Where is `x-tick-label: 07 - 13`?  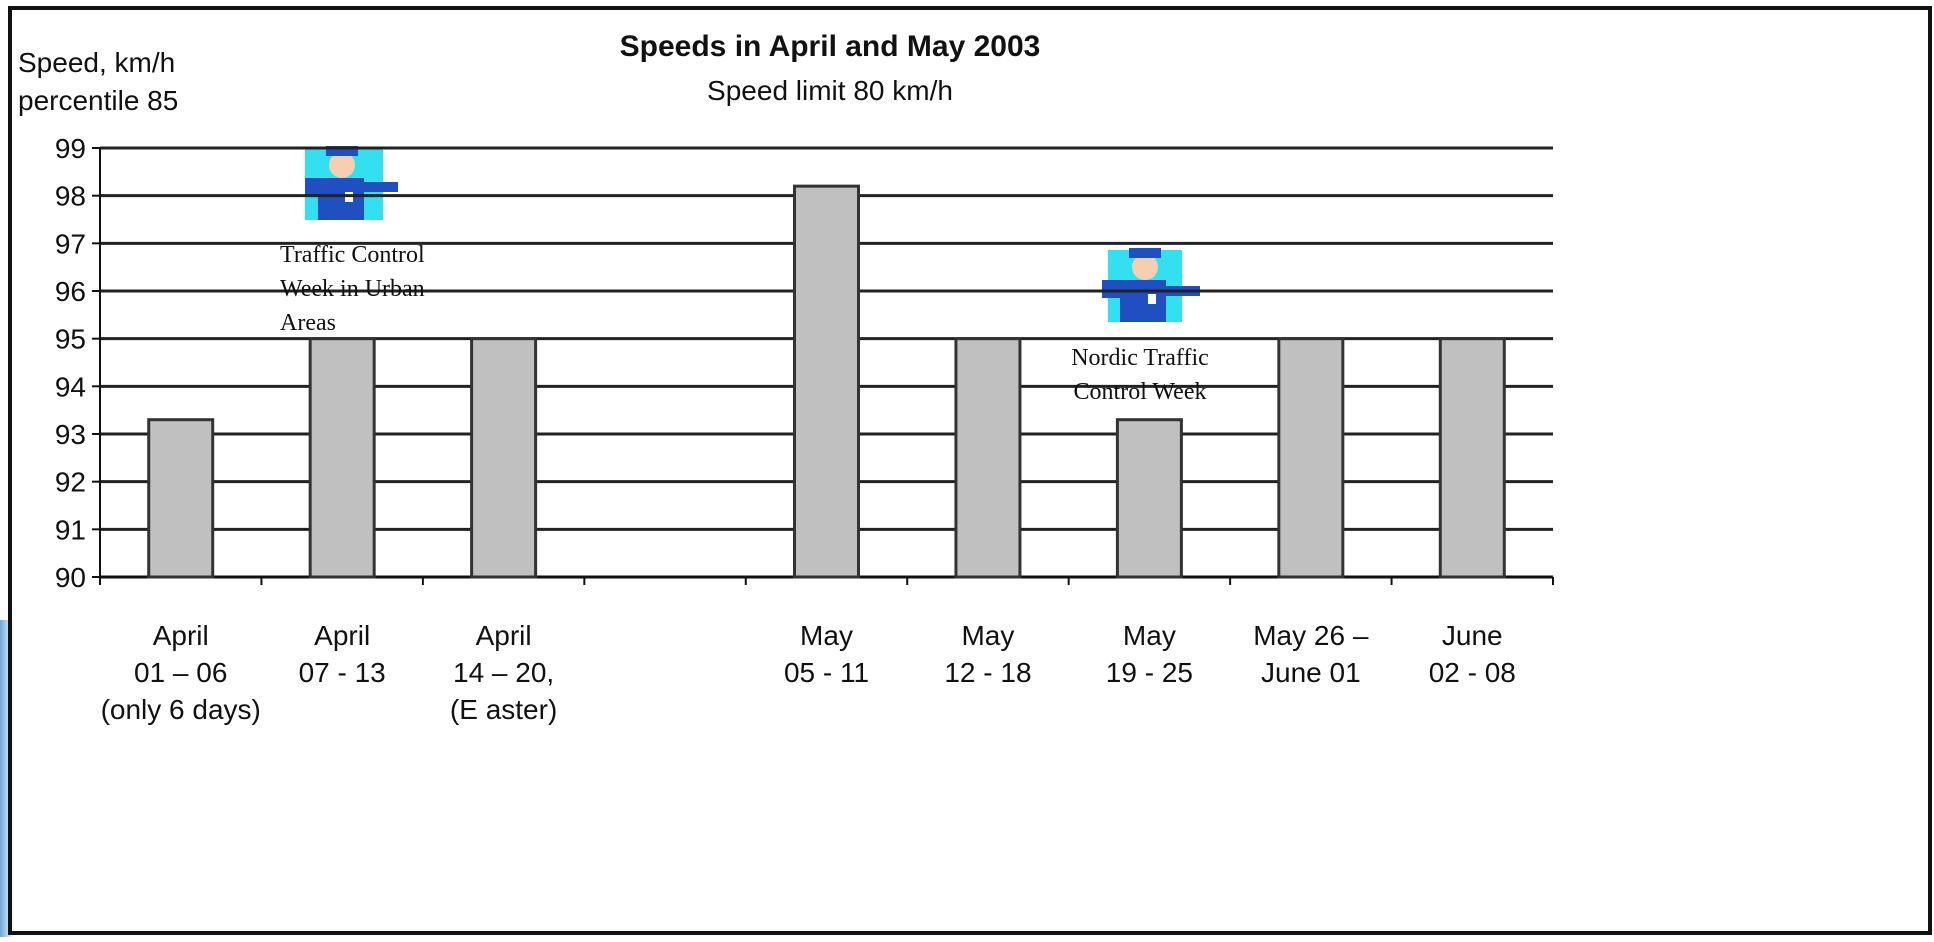 x-tick-label: 07 - 13 is located at coordinates (342, 672).